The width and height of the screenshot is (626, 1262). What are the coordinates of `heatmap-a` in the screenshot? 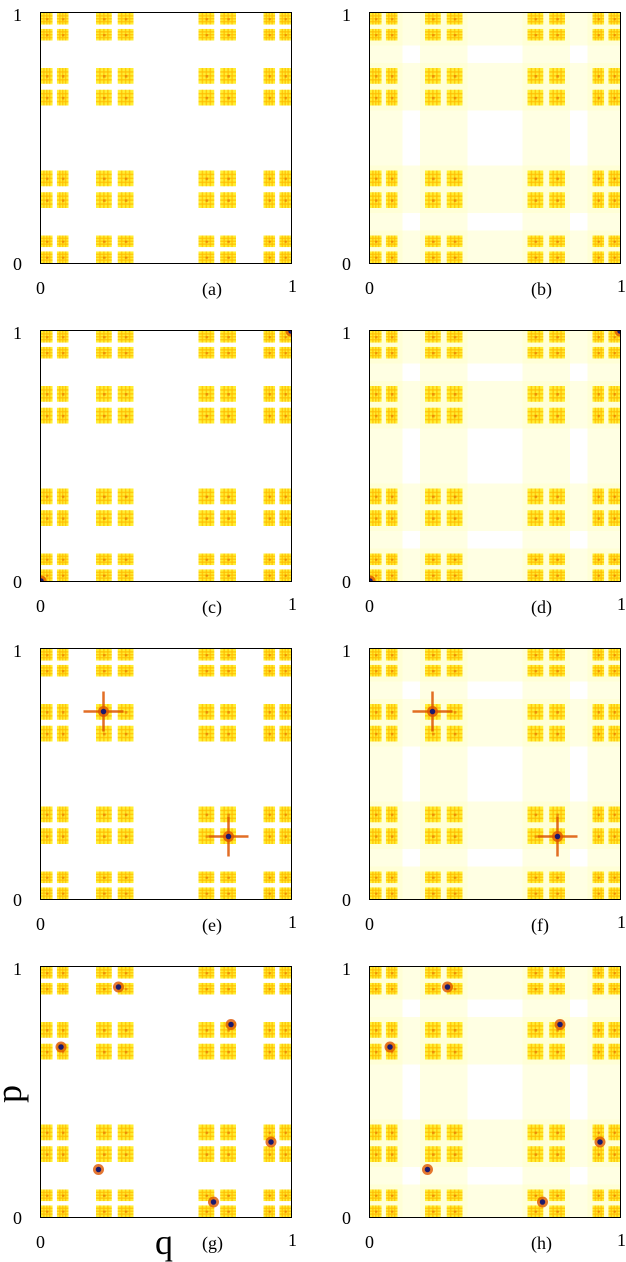 It's located at (166, 138).